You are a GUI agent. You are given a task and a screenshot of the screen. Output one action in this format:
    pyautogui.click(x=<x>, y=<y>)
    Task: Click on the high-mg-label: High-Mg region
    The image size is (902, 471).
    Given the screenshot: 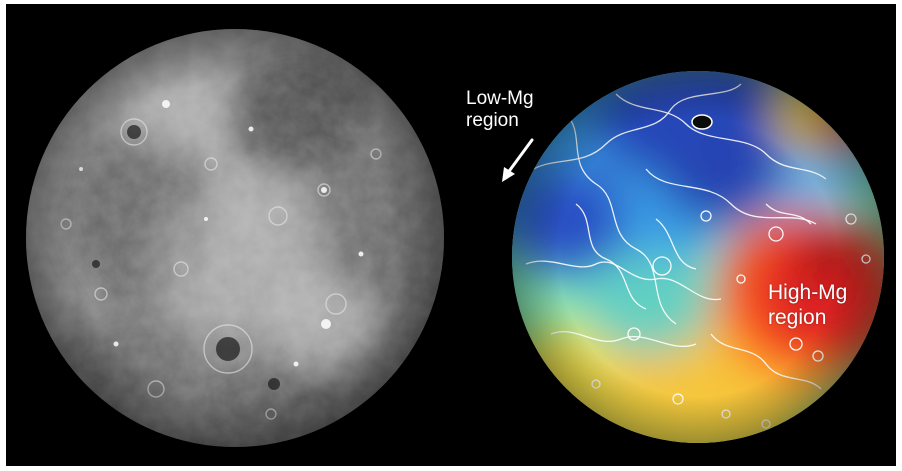 What is the action you would take?
    pyautogui.click(x=808, y=305)
    